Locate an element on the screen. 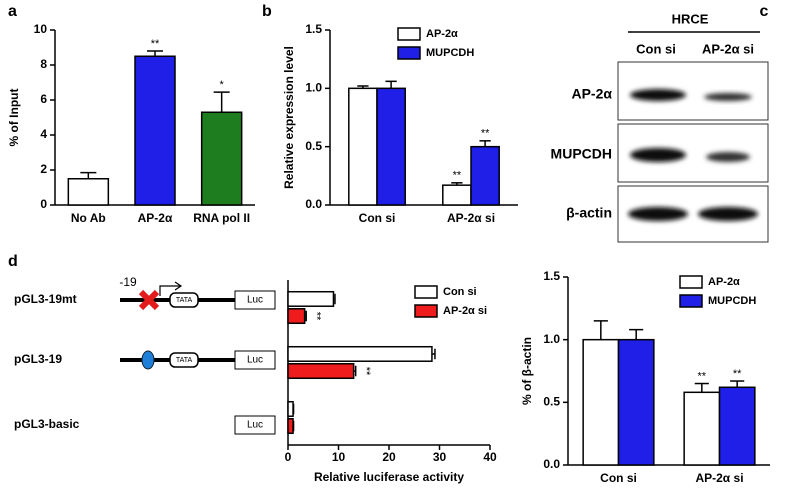  y-axis-title: Relative expression level is located at coordinates (289, 117).